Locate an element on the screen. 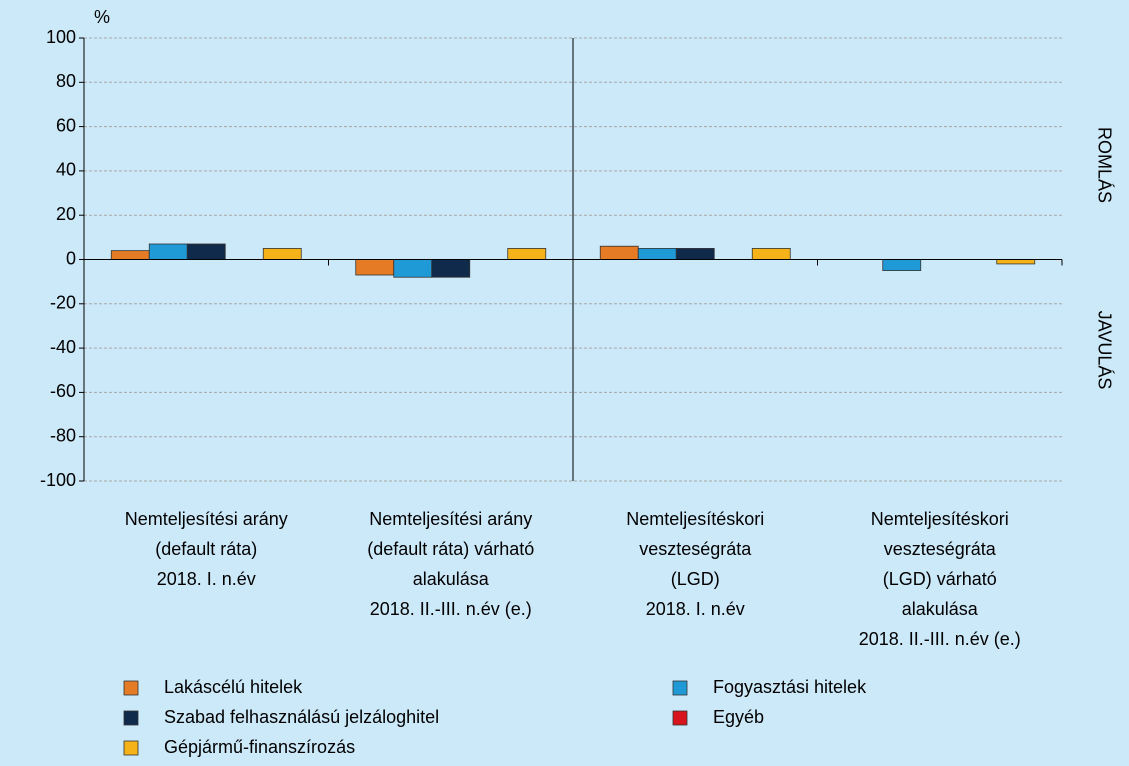 The height and width of the screenshot is (766, 1129). right-label: JAVULÁS is located at coordinates (1104, 350).